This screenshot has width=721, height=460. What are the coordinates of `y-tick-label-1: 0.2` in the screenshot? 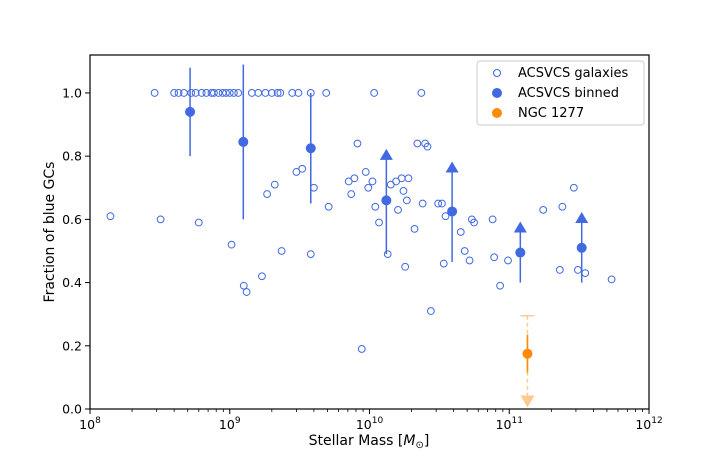 It's located at (72, 345).